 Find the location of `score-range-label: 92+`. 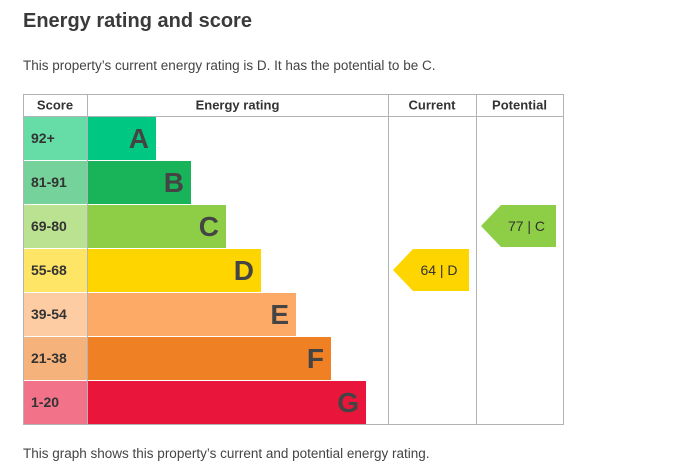

score-range-label: 92+ is located at coordinates (43, 138).